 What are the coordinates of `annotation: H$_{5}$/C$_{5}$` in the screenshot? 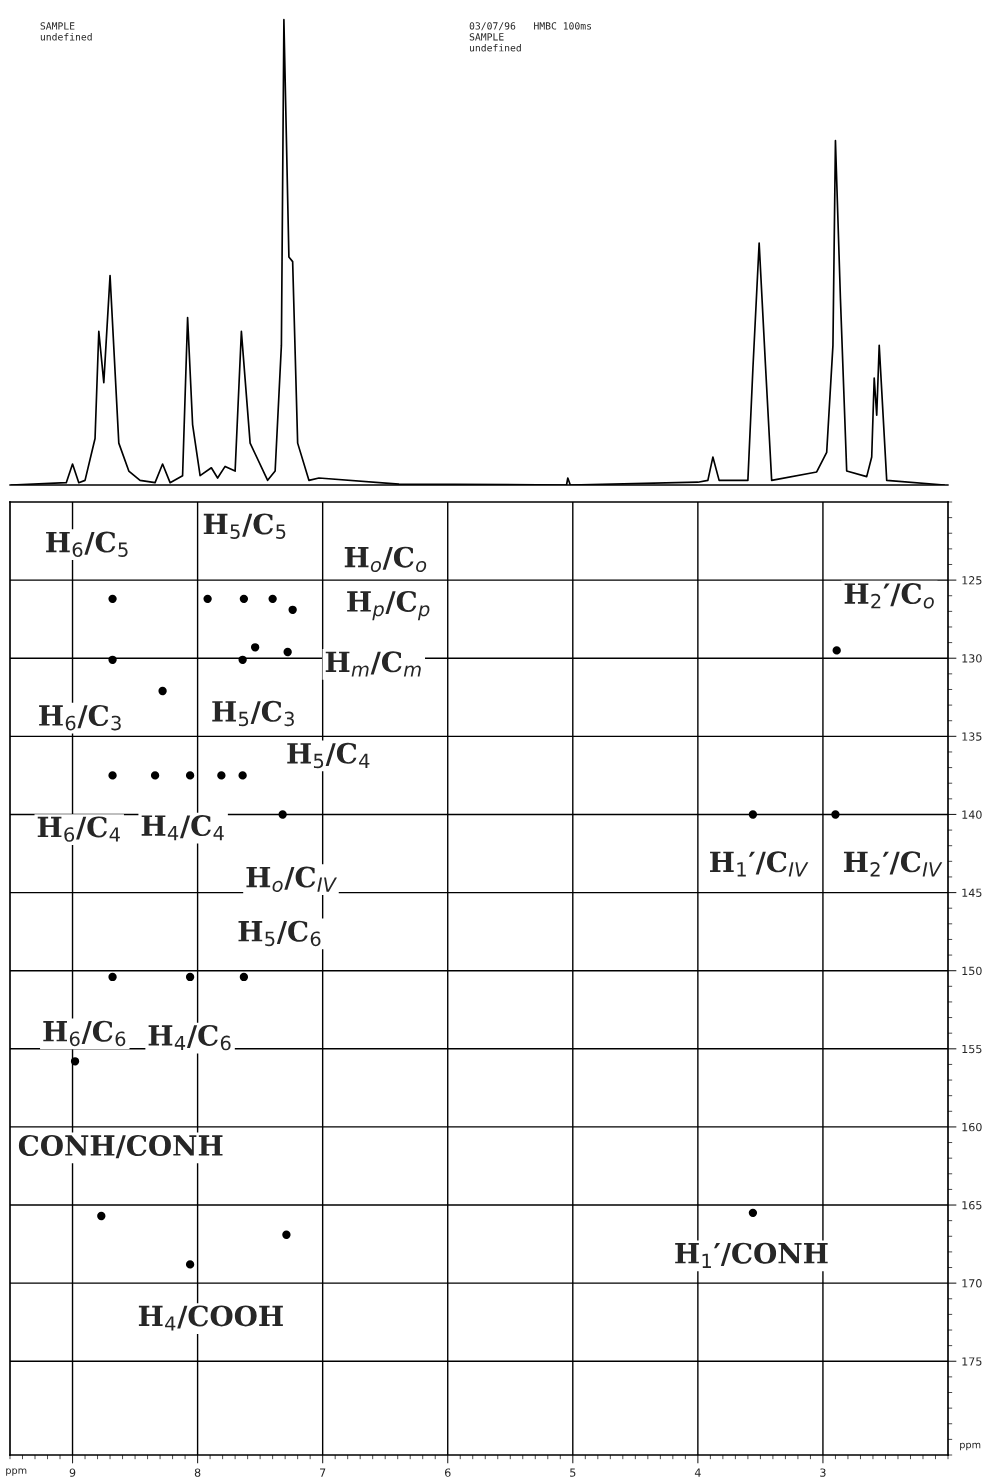 It's located at (244, 526).